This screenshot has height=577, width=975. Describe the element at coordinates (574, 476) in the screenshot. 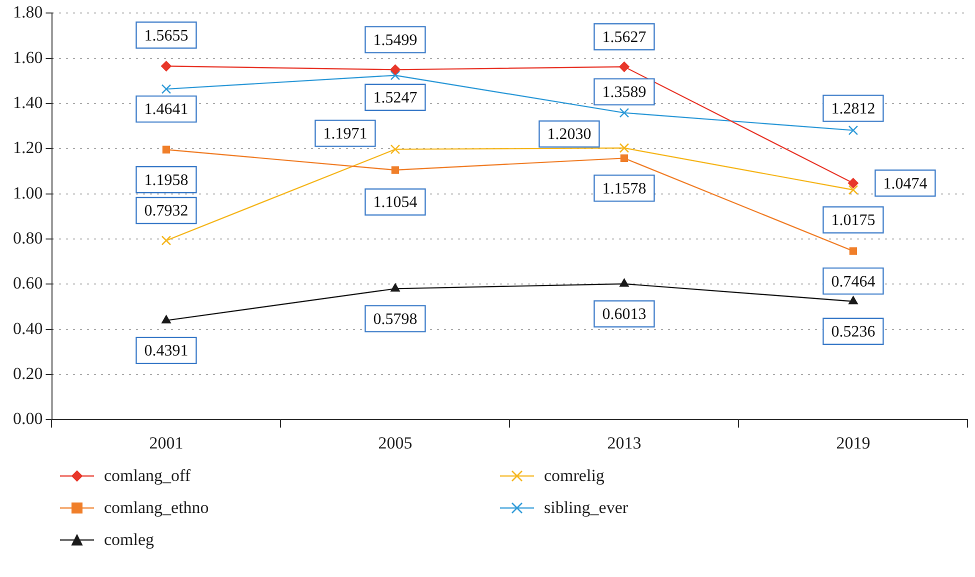

I see `legend-label: comrelig` at that location.